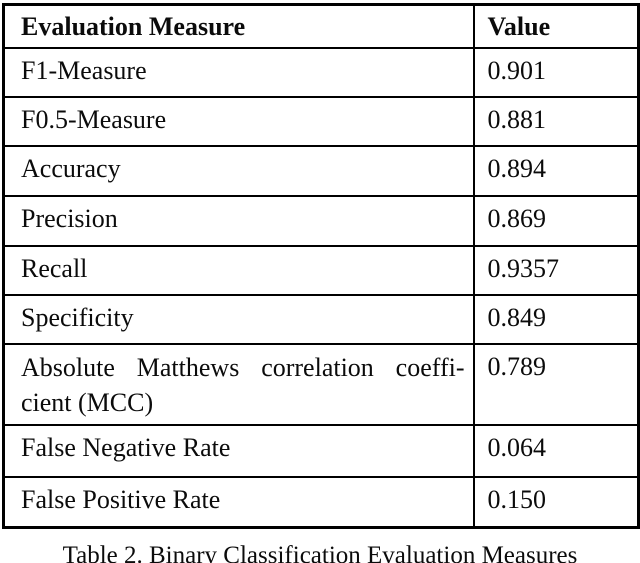 This screenshot has height=563, width=640. Describe the element at coordinates (238, 72) in the screenshot. I see `measure-cell: F1-Measure` at that location.